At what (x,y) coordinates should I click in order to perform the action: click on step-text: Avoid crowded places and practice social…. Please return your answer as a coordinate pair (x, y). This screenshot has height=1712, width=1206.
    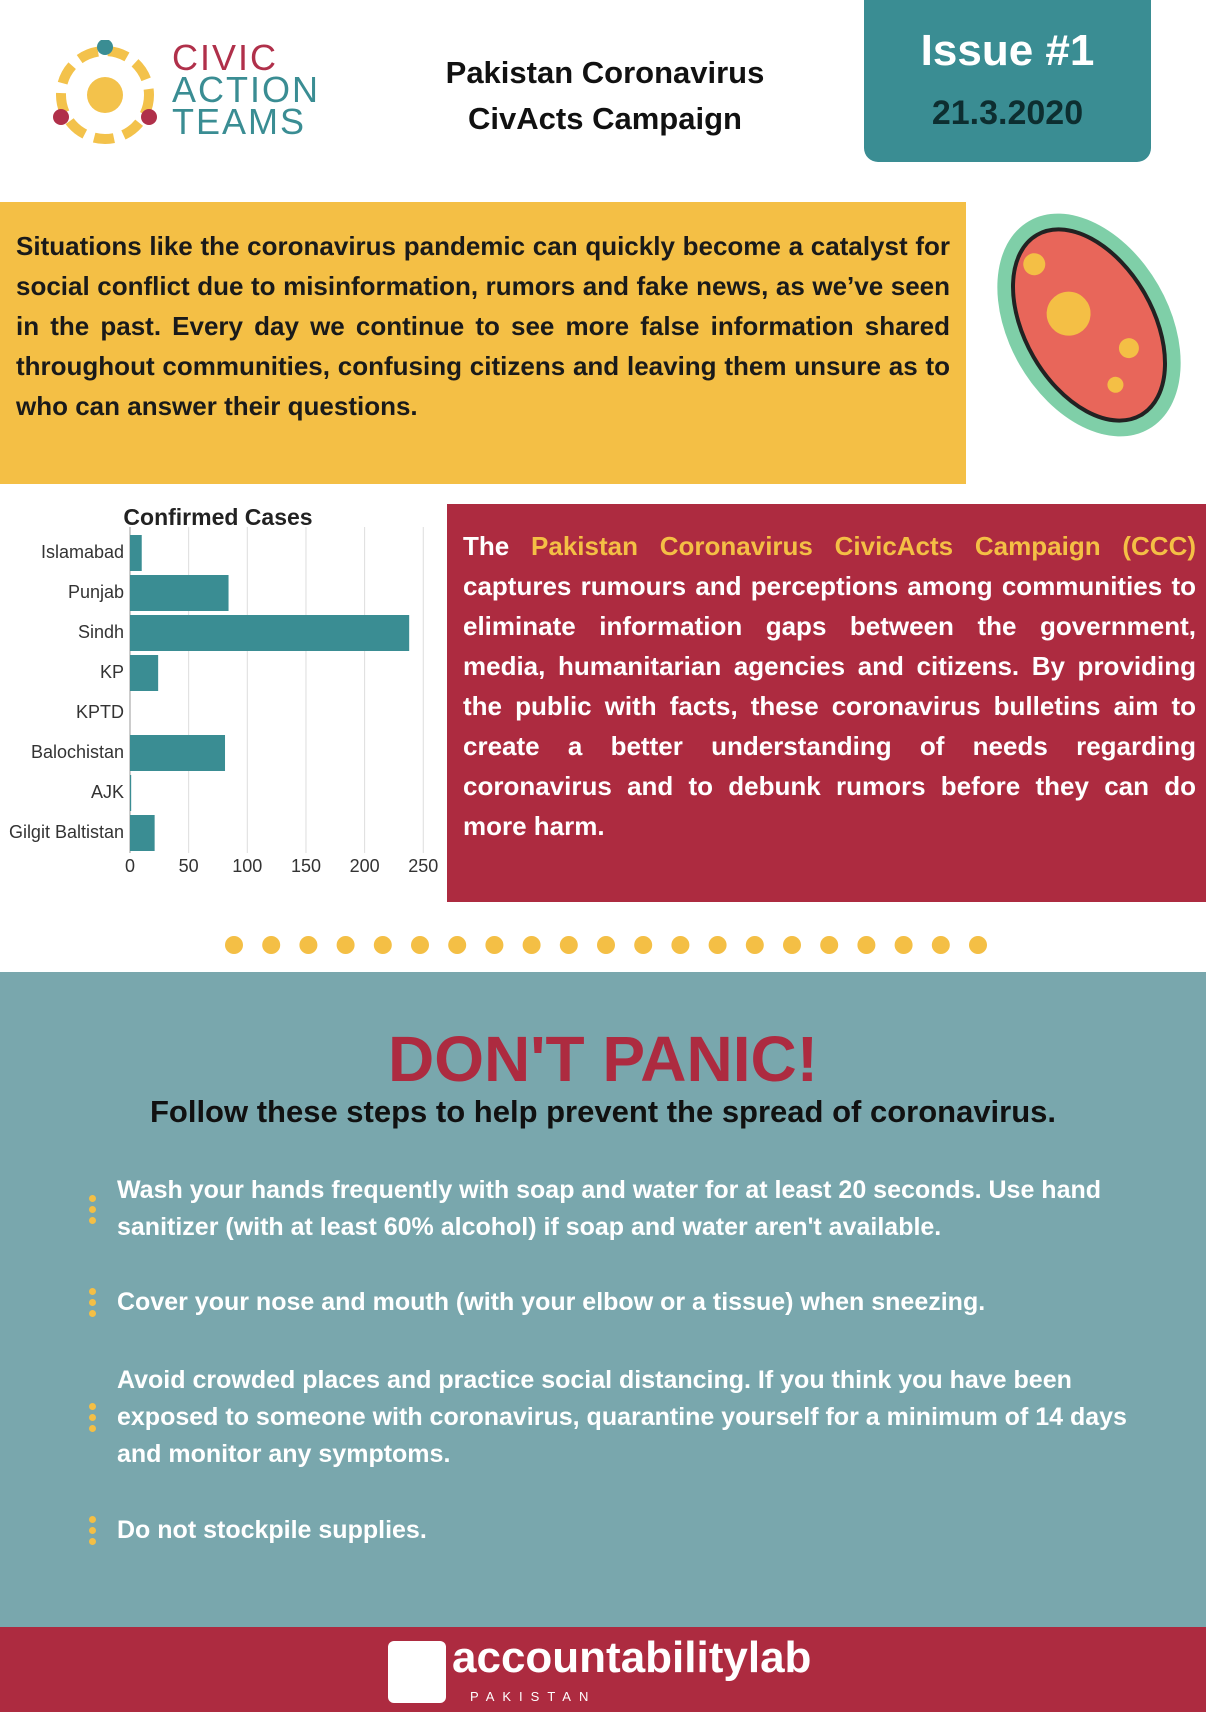
    Looking at the image, I should click on (622, 1417).